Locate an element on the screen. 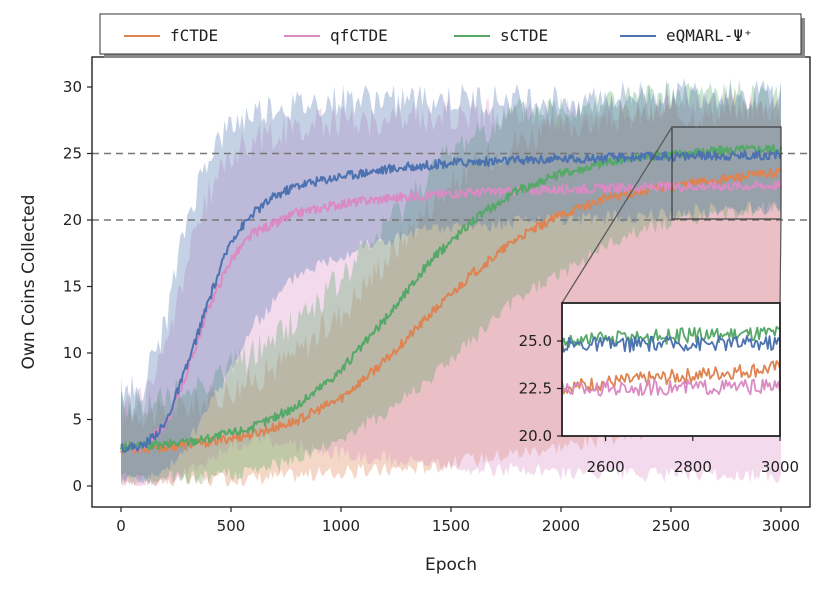 The width and height of the screenshot is (832, 592). y-axis: 0 5 10 15 20 25 30 is located at coordinates (77, 286).